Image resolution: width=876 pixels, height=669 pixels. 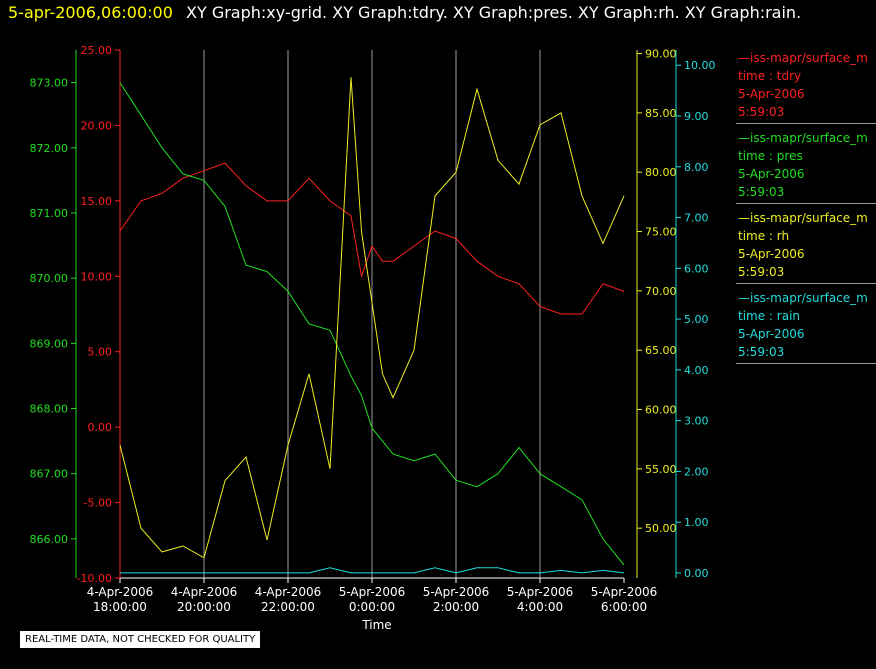 What do you see at coordinates (100, 352) in the screenshot?
I see `tdry-tick-label: 5.00` at bounding box center [100, 352].